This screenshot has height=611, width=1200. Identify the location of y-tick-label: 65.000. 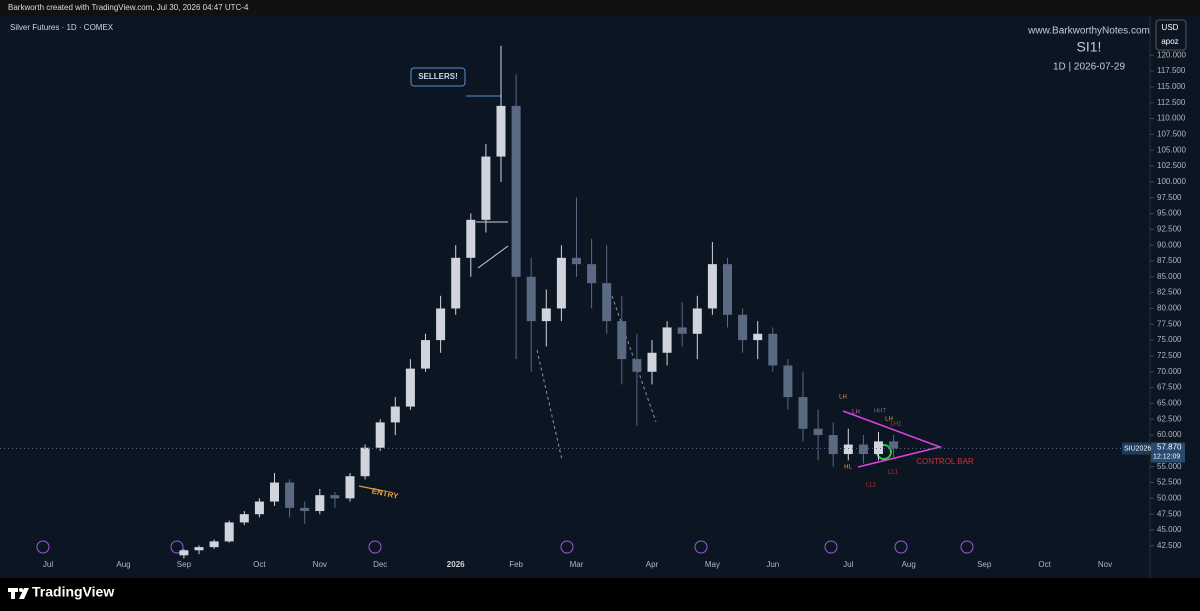
(1169, 403).